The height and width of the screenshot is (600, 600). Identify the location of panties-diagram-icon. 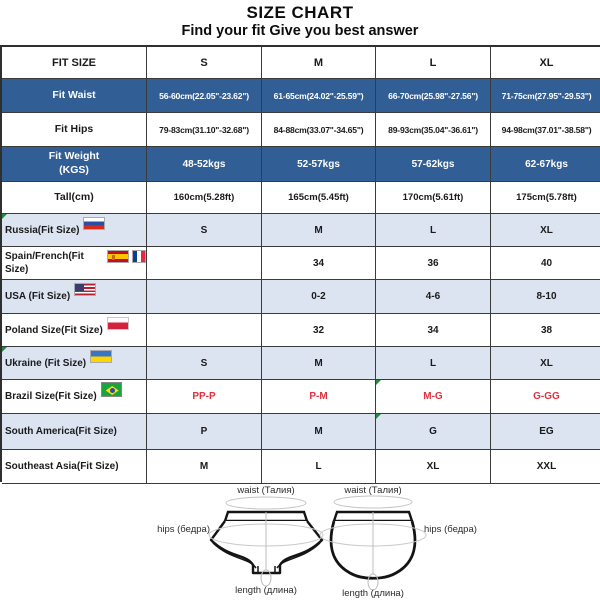
(317, 543).